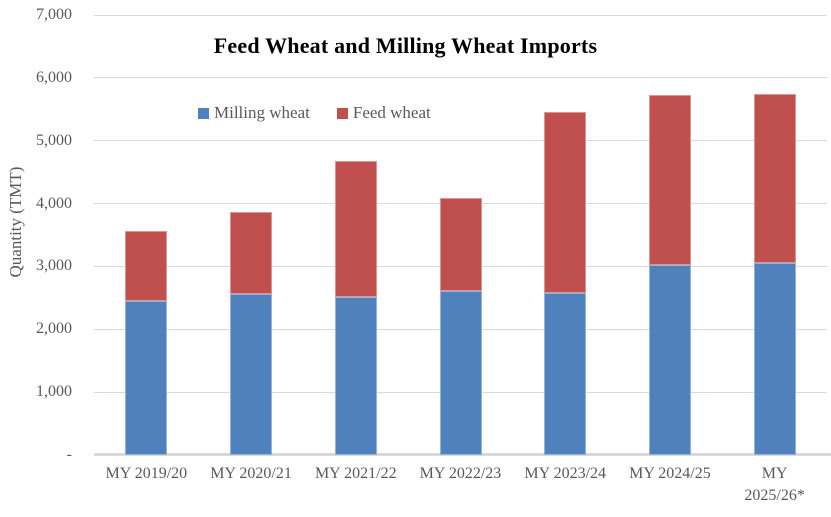  What do you see at coordinates (54, 140) in the screenshot?
I see `y-axis-tick-label: 5,000` at bounding box center [54, 140].